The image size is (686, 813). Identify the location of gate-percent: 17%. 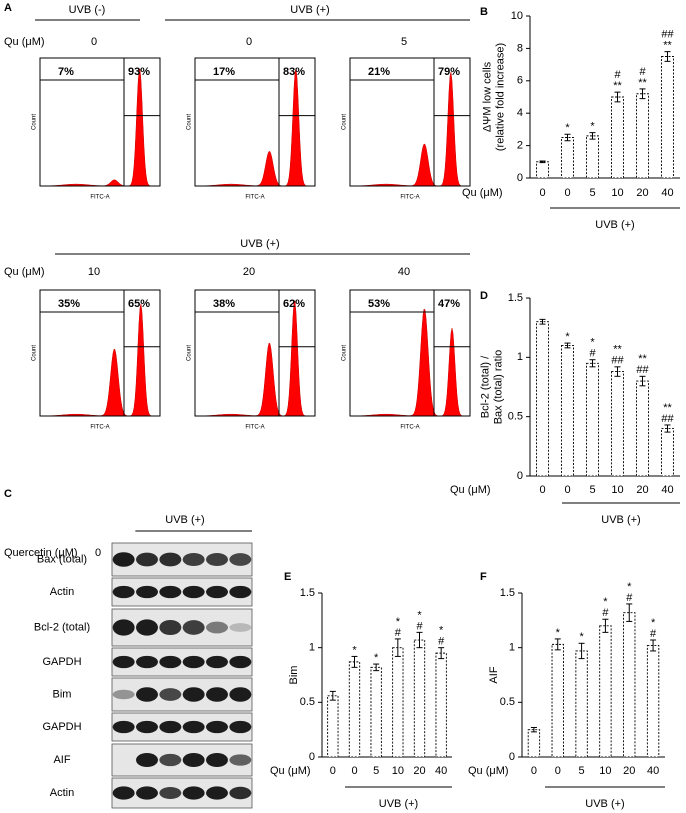
(224, 72).